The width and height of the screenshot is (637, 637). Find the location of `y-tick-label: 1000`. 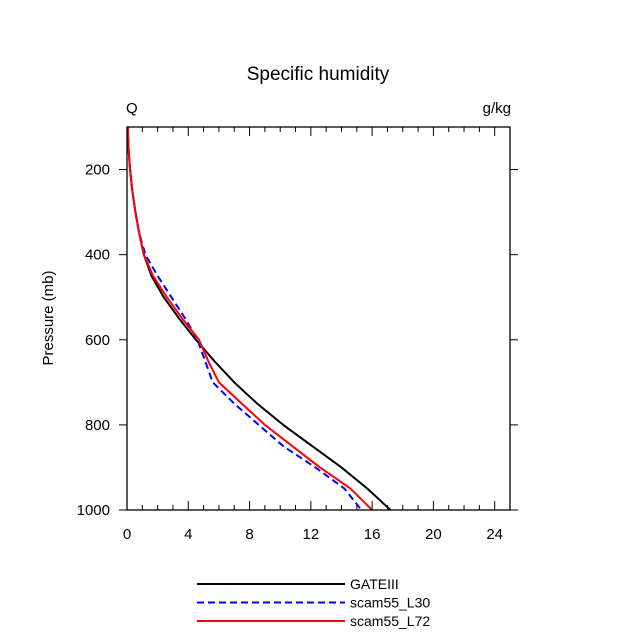

y-tick-label: 1000 is located at coordinates (93, 510).